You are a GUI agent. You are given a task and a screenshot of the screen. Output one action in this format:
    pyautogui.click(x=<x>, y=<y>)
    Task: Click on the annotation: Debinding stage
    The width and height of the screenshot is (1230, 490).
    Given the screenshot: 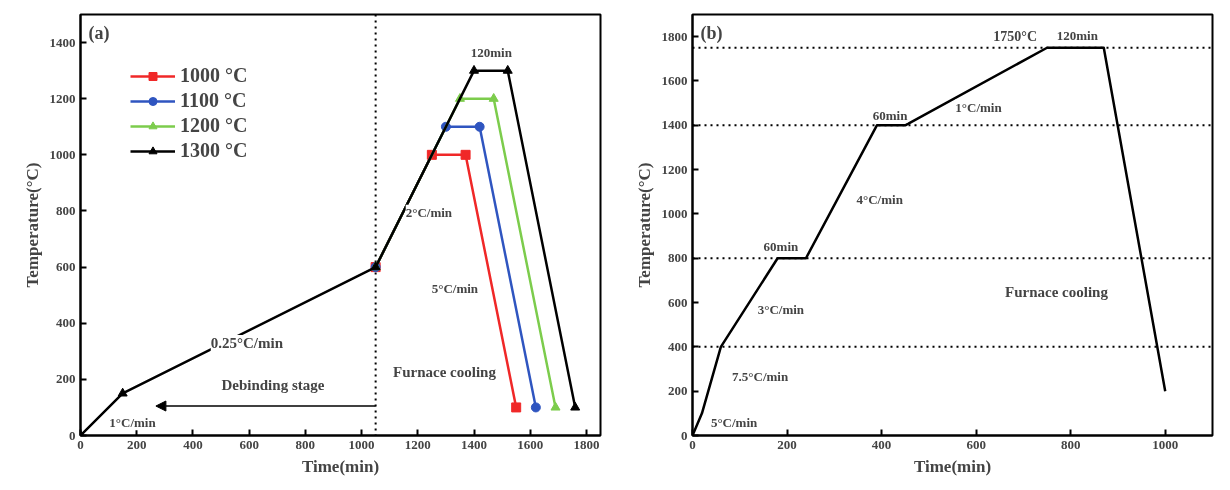 What is the action you would take?
    pyautogui.click(x=273, y=384)
    